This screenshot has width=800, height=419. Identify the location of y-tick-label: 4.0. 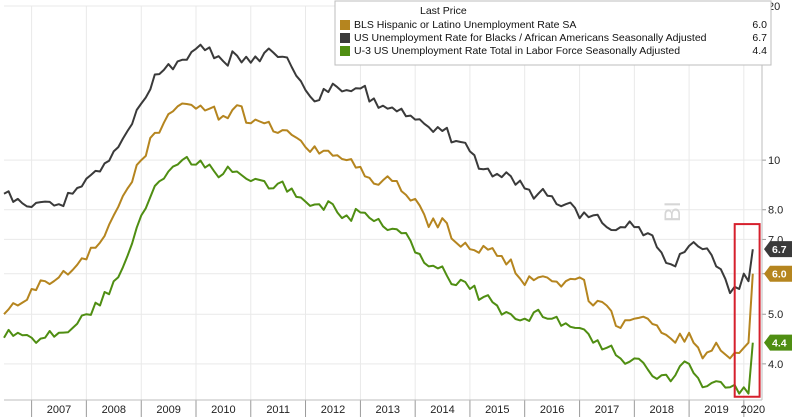
(775, 365).